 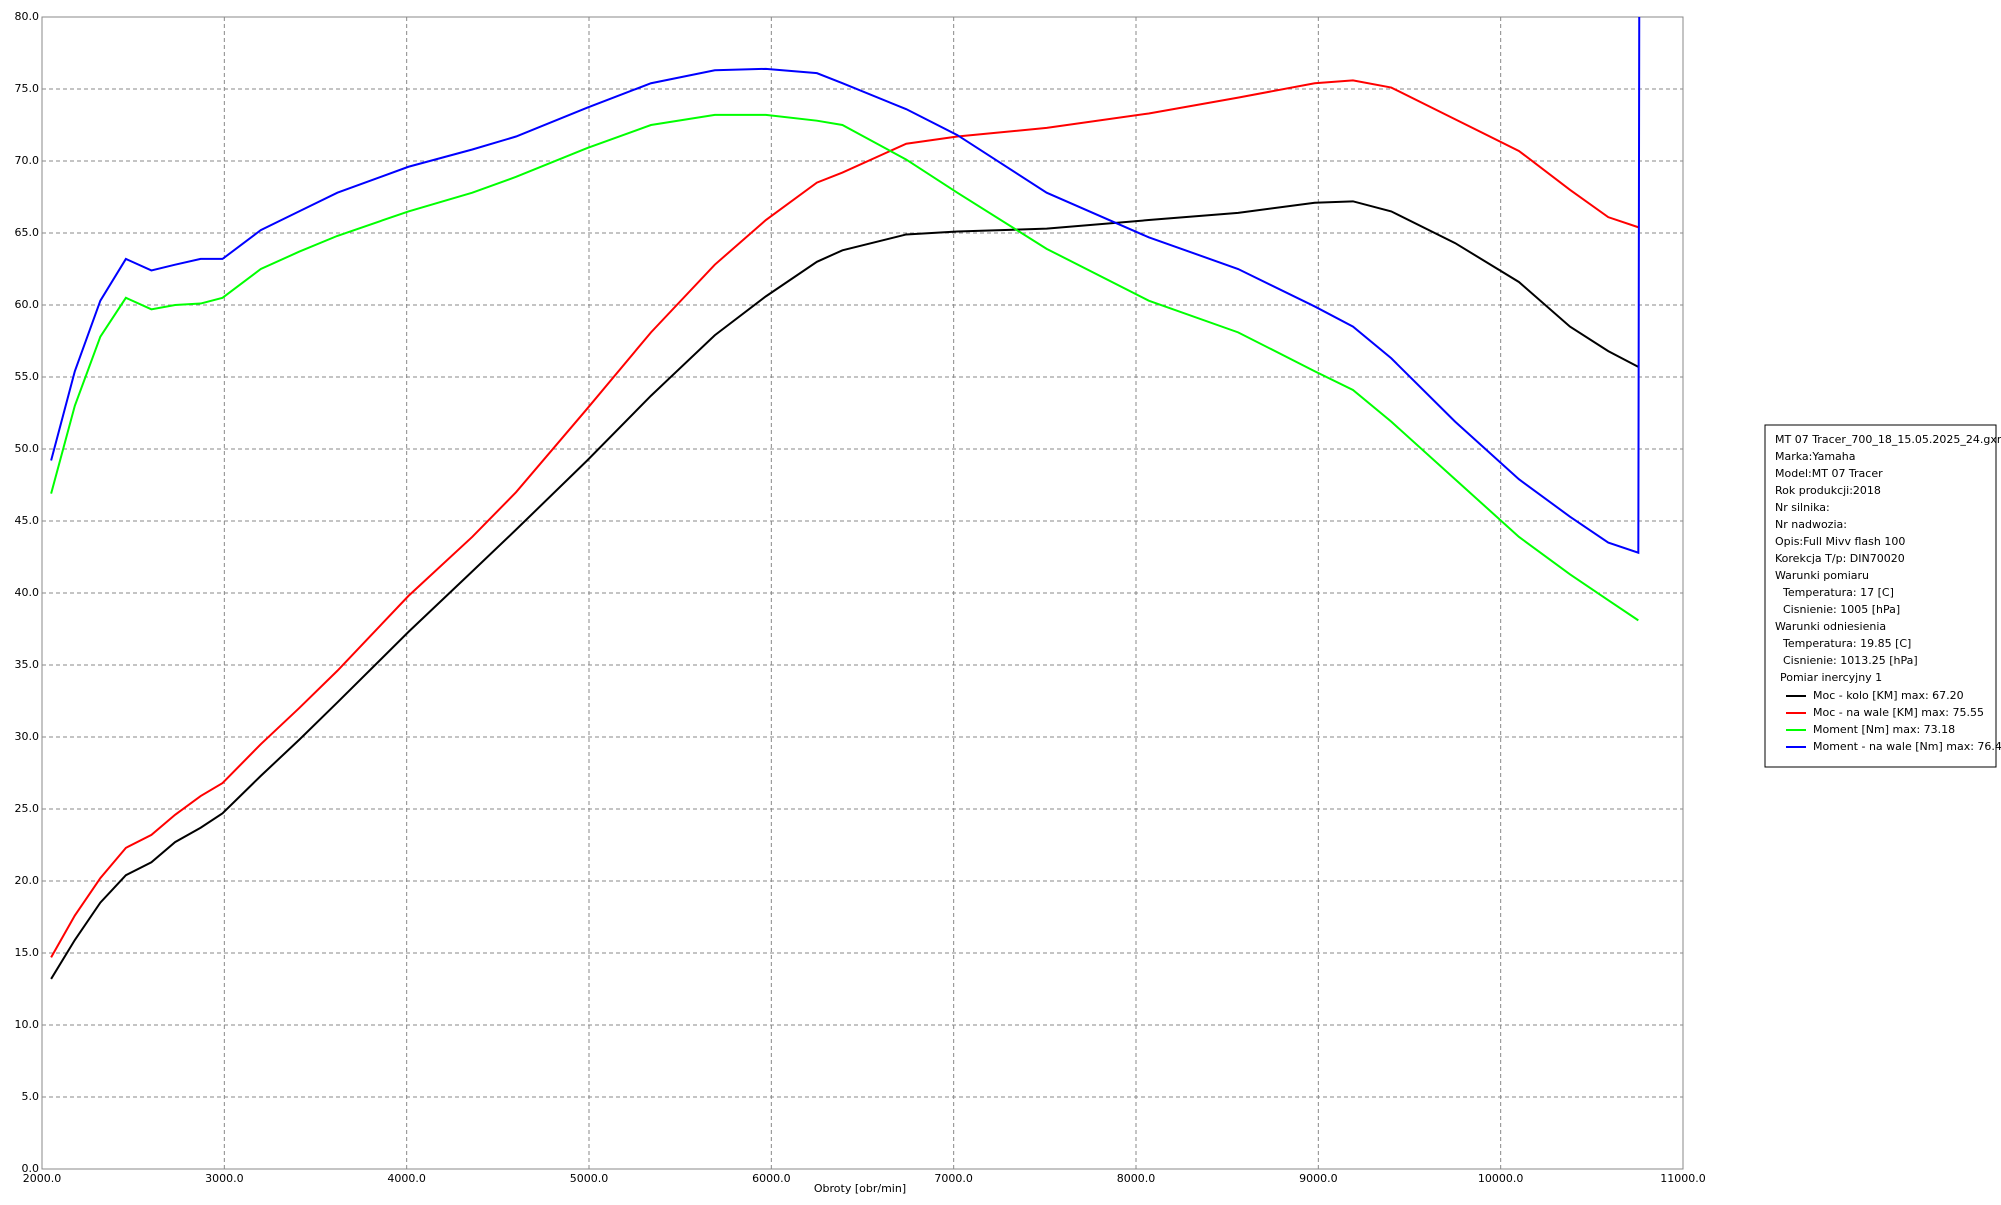 What do you see at coordinates (27, 160) in the screenshot?
I see `y-tick-label: 70.0` at bounding box center [27, 160].